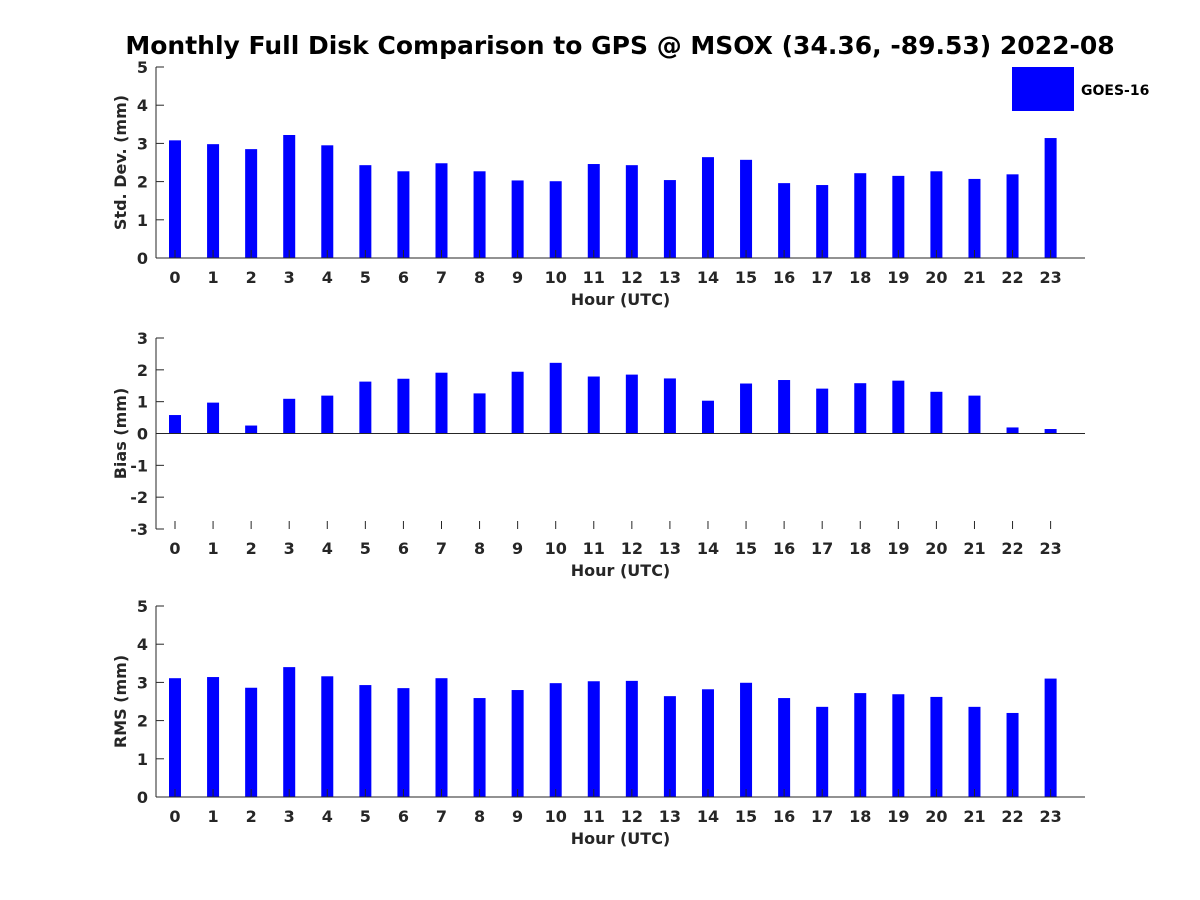 This screenshot has width=1200, height=900. I want to click on y-axis-label: RMS (mm), so click(120, 701).